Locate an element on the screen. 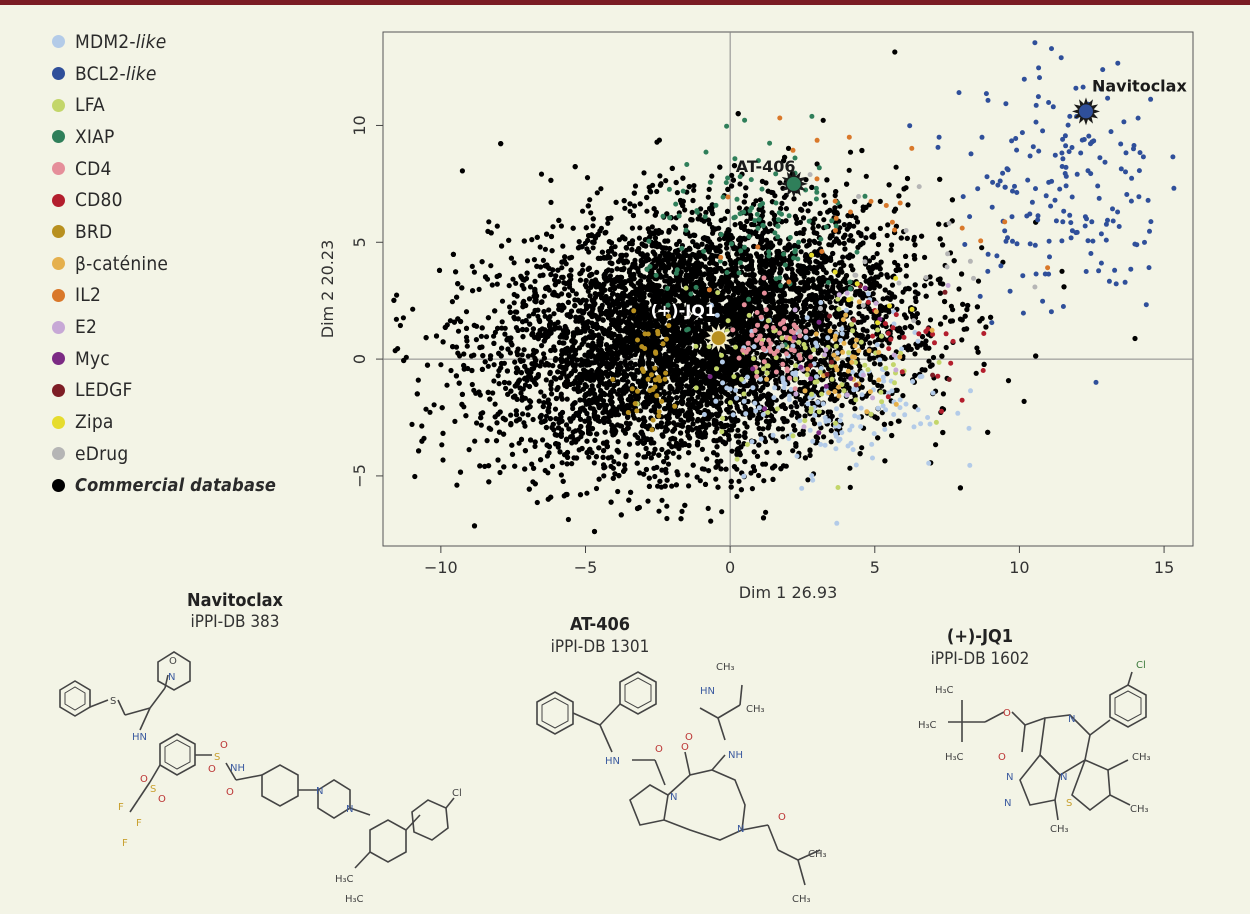 The width and height of the screenshot is (1250, 914). legend-label: Zipa is located at coordinates (94, 422).